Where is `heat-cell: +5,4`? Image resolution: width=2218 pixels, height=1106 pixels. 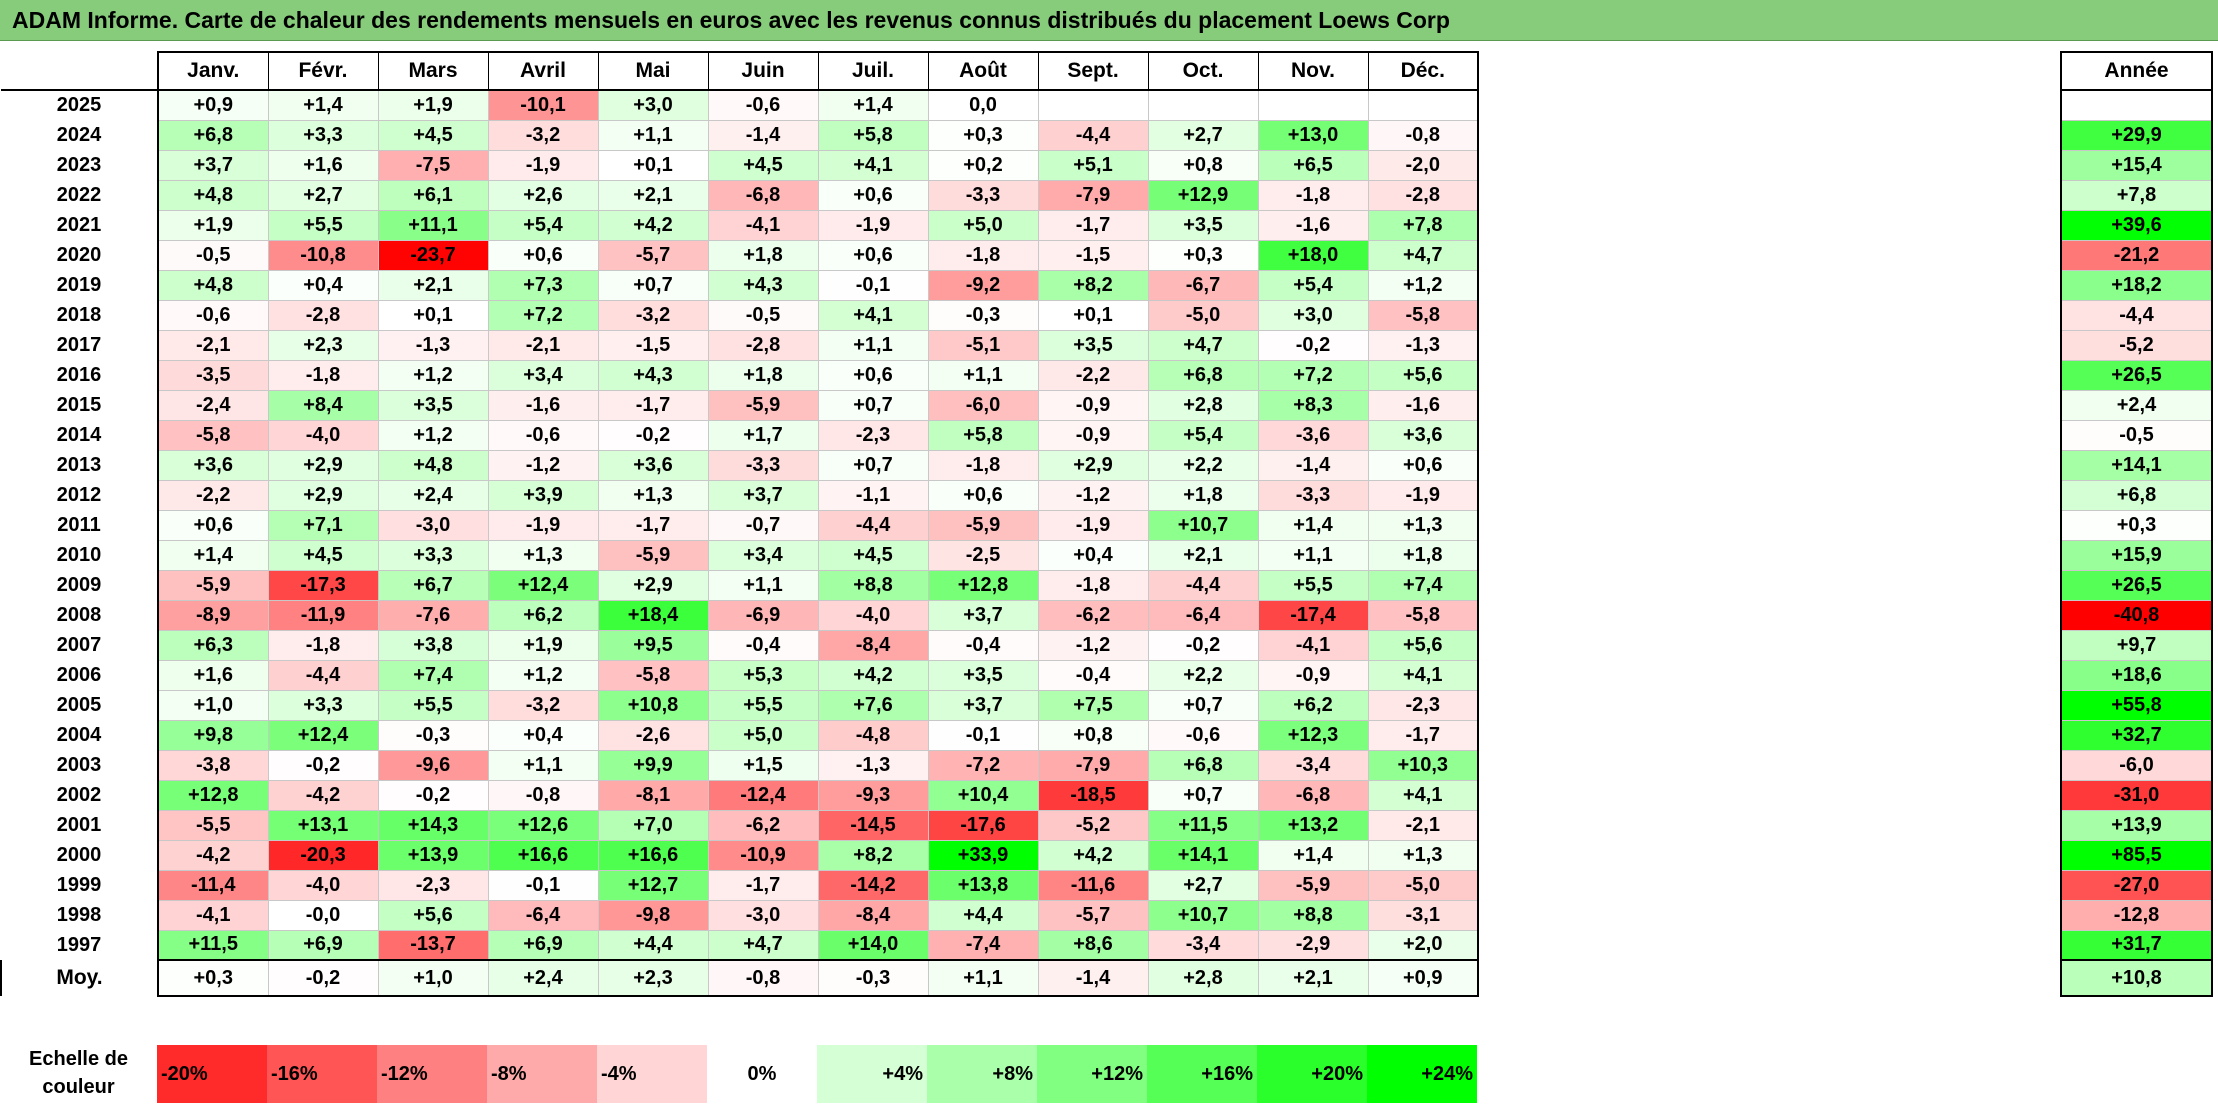
heat-cell: +5,4 is located at coordinates (1203, 435).